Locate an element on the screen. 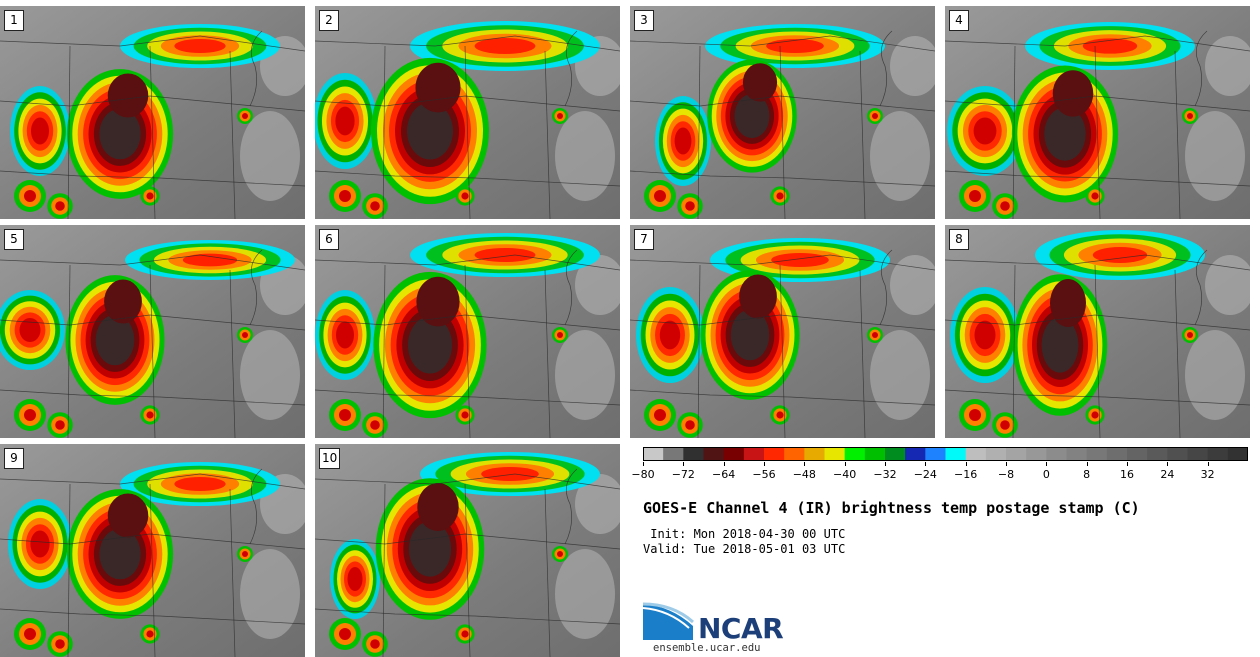 Image resolution: width=1260 pixels, height=657 pixels. tick-label: −32 is located at coordinates (885, 474).